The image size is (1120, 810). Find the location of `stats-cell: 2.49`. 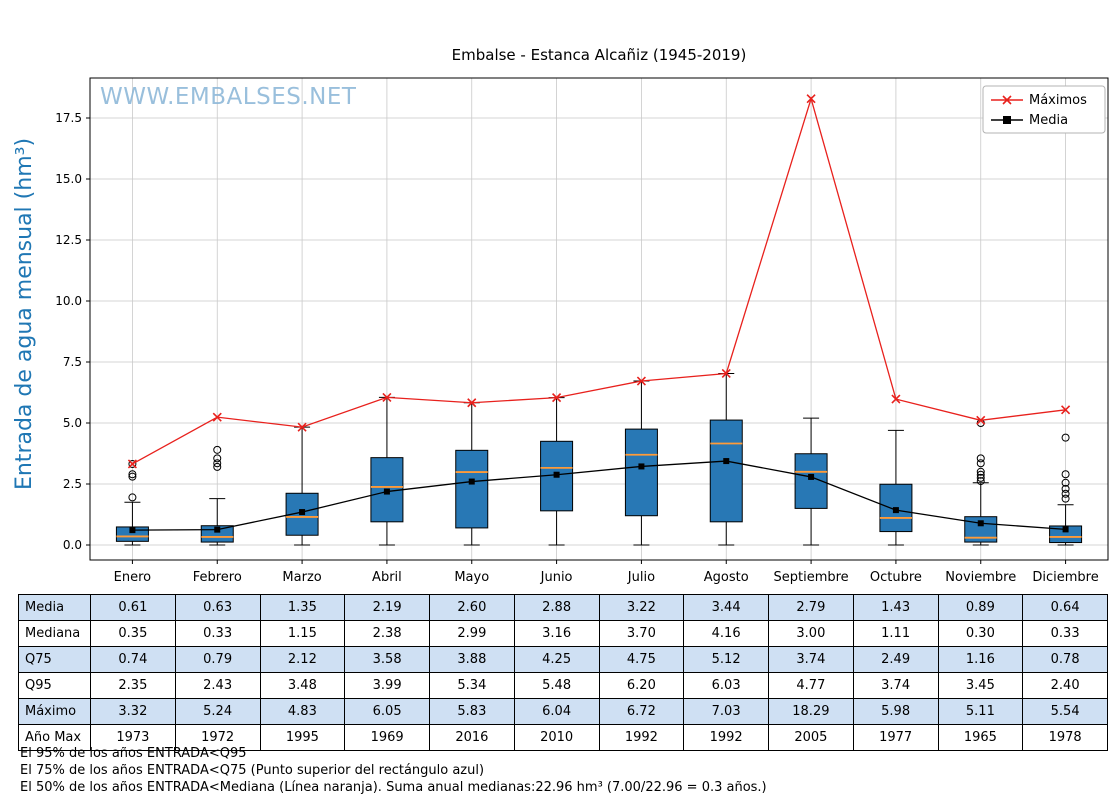

stats-cell: 2.49 is located at coordinates (895, 659).